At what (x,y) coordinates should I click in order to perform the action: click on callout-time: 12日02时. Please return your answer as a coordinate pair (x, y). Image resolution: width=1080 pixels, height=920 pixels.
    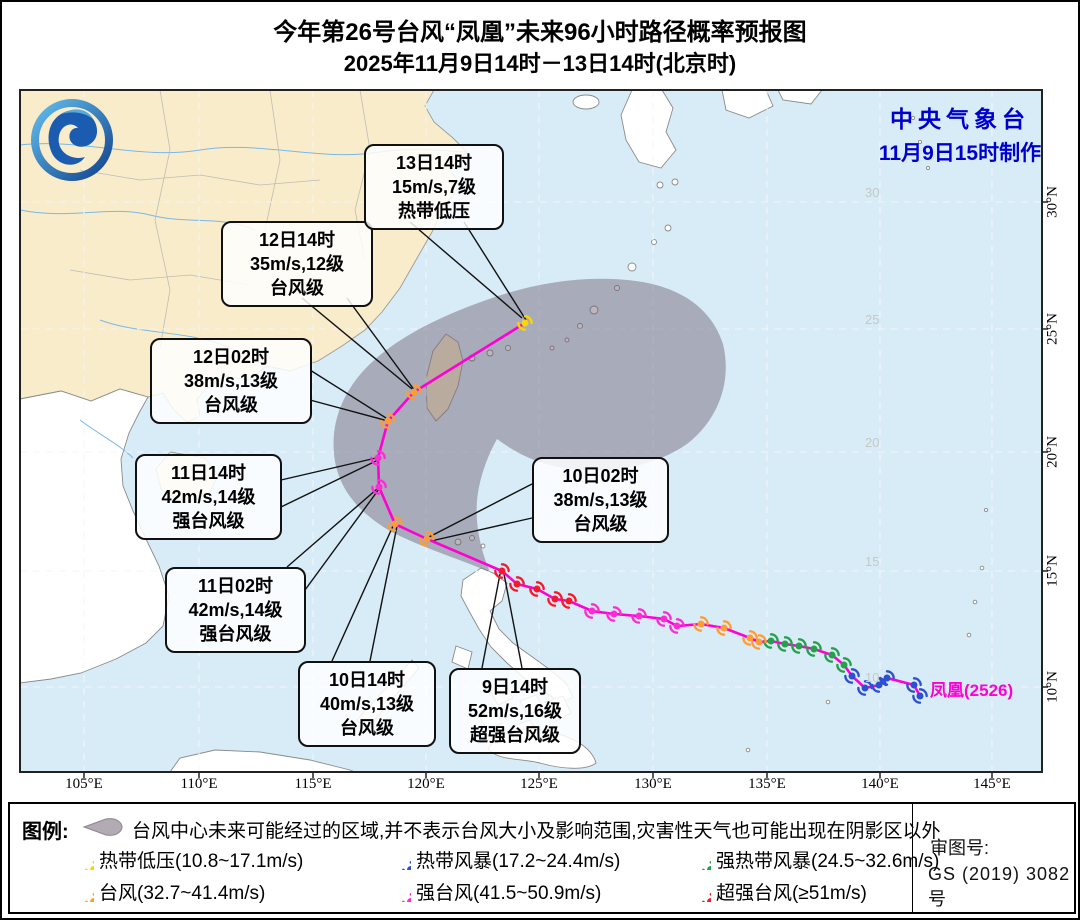
    Looking at the image, I should click on (231, 357).